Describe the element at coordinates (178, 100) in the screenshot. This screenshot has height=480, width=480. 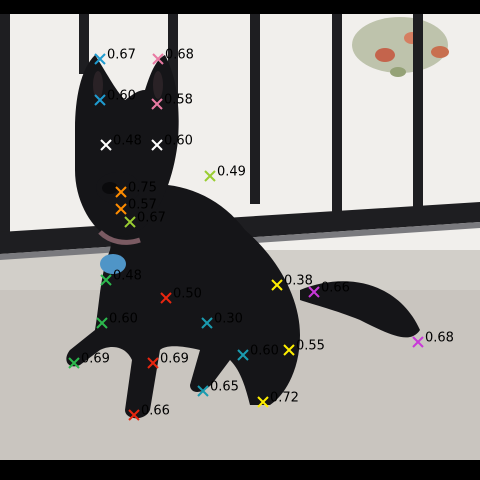
I see `keypoint-score-label: 0.58` at that location.